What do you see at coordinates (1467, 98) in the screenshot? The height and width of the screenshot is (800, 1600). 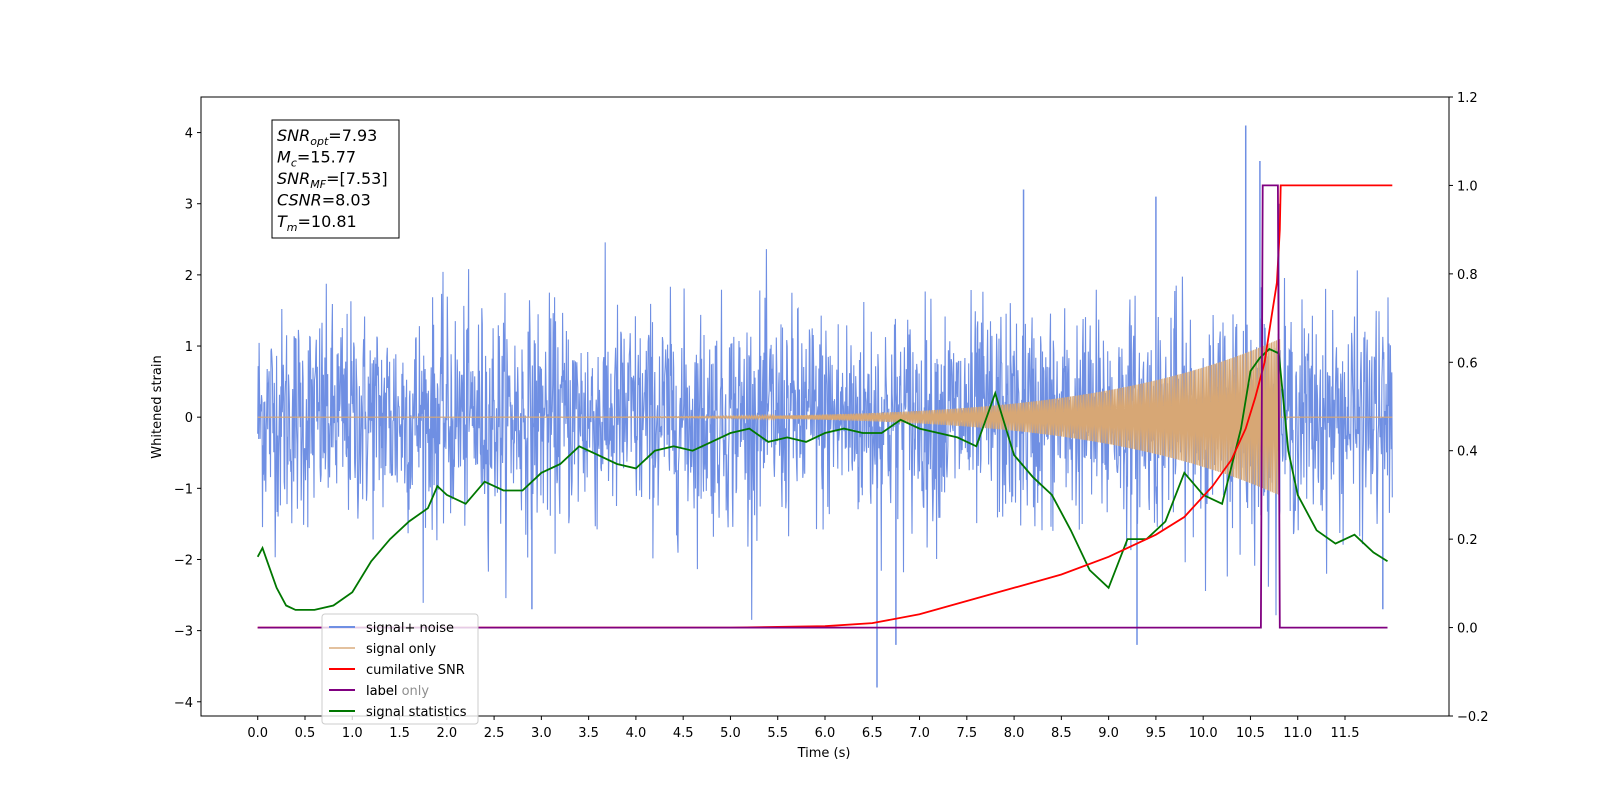 I see `y2-tick-label: 1.2` at bounding box center [1467, 98].